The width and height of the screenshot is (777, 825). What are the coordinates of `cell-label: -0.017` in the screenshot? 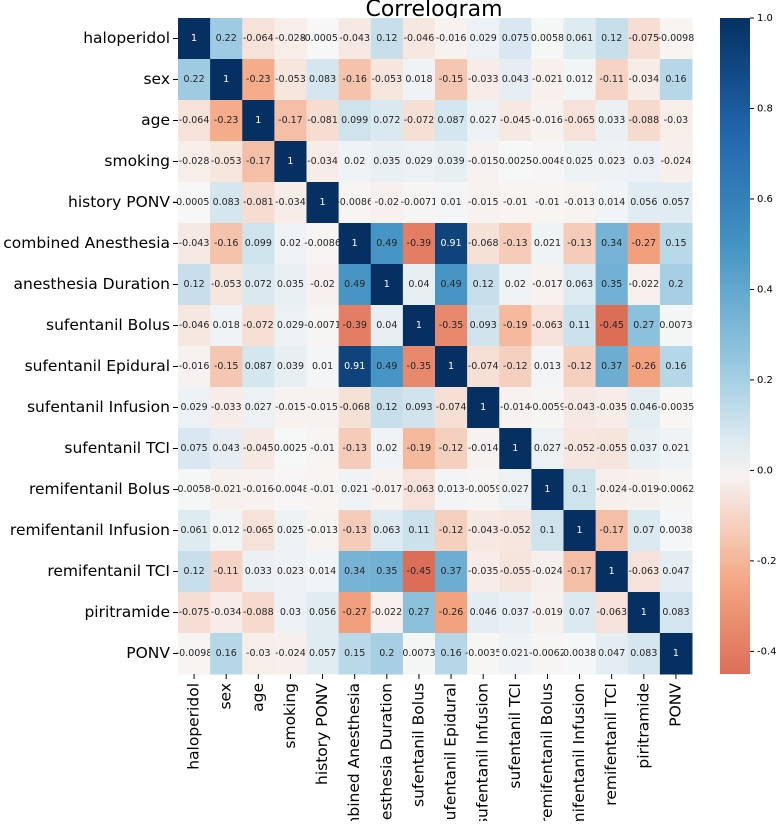 It's located at (387, 489).